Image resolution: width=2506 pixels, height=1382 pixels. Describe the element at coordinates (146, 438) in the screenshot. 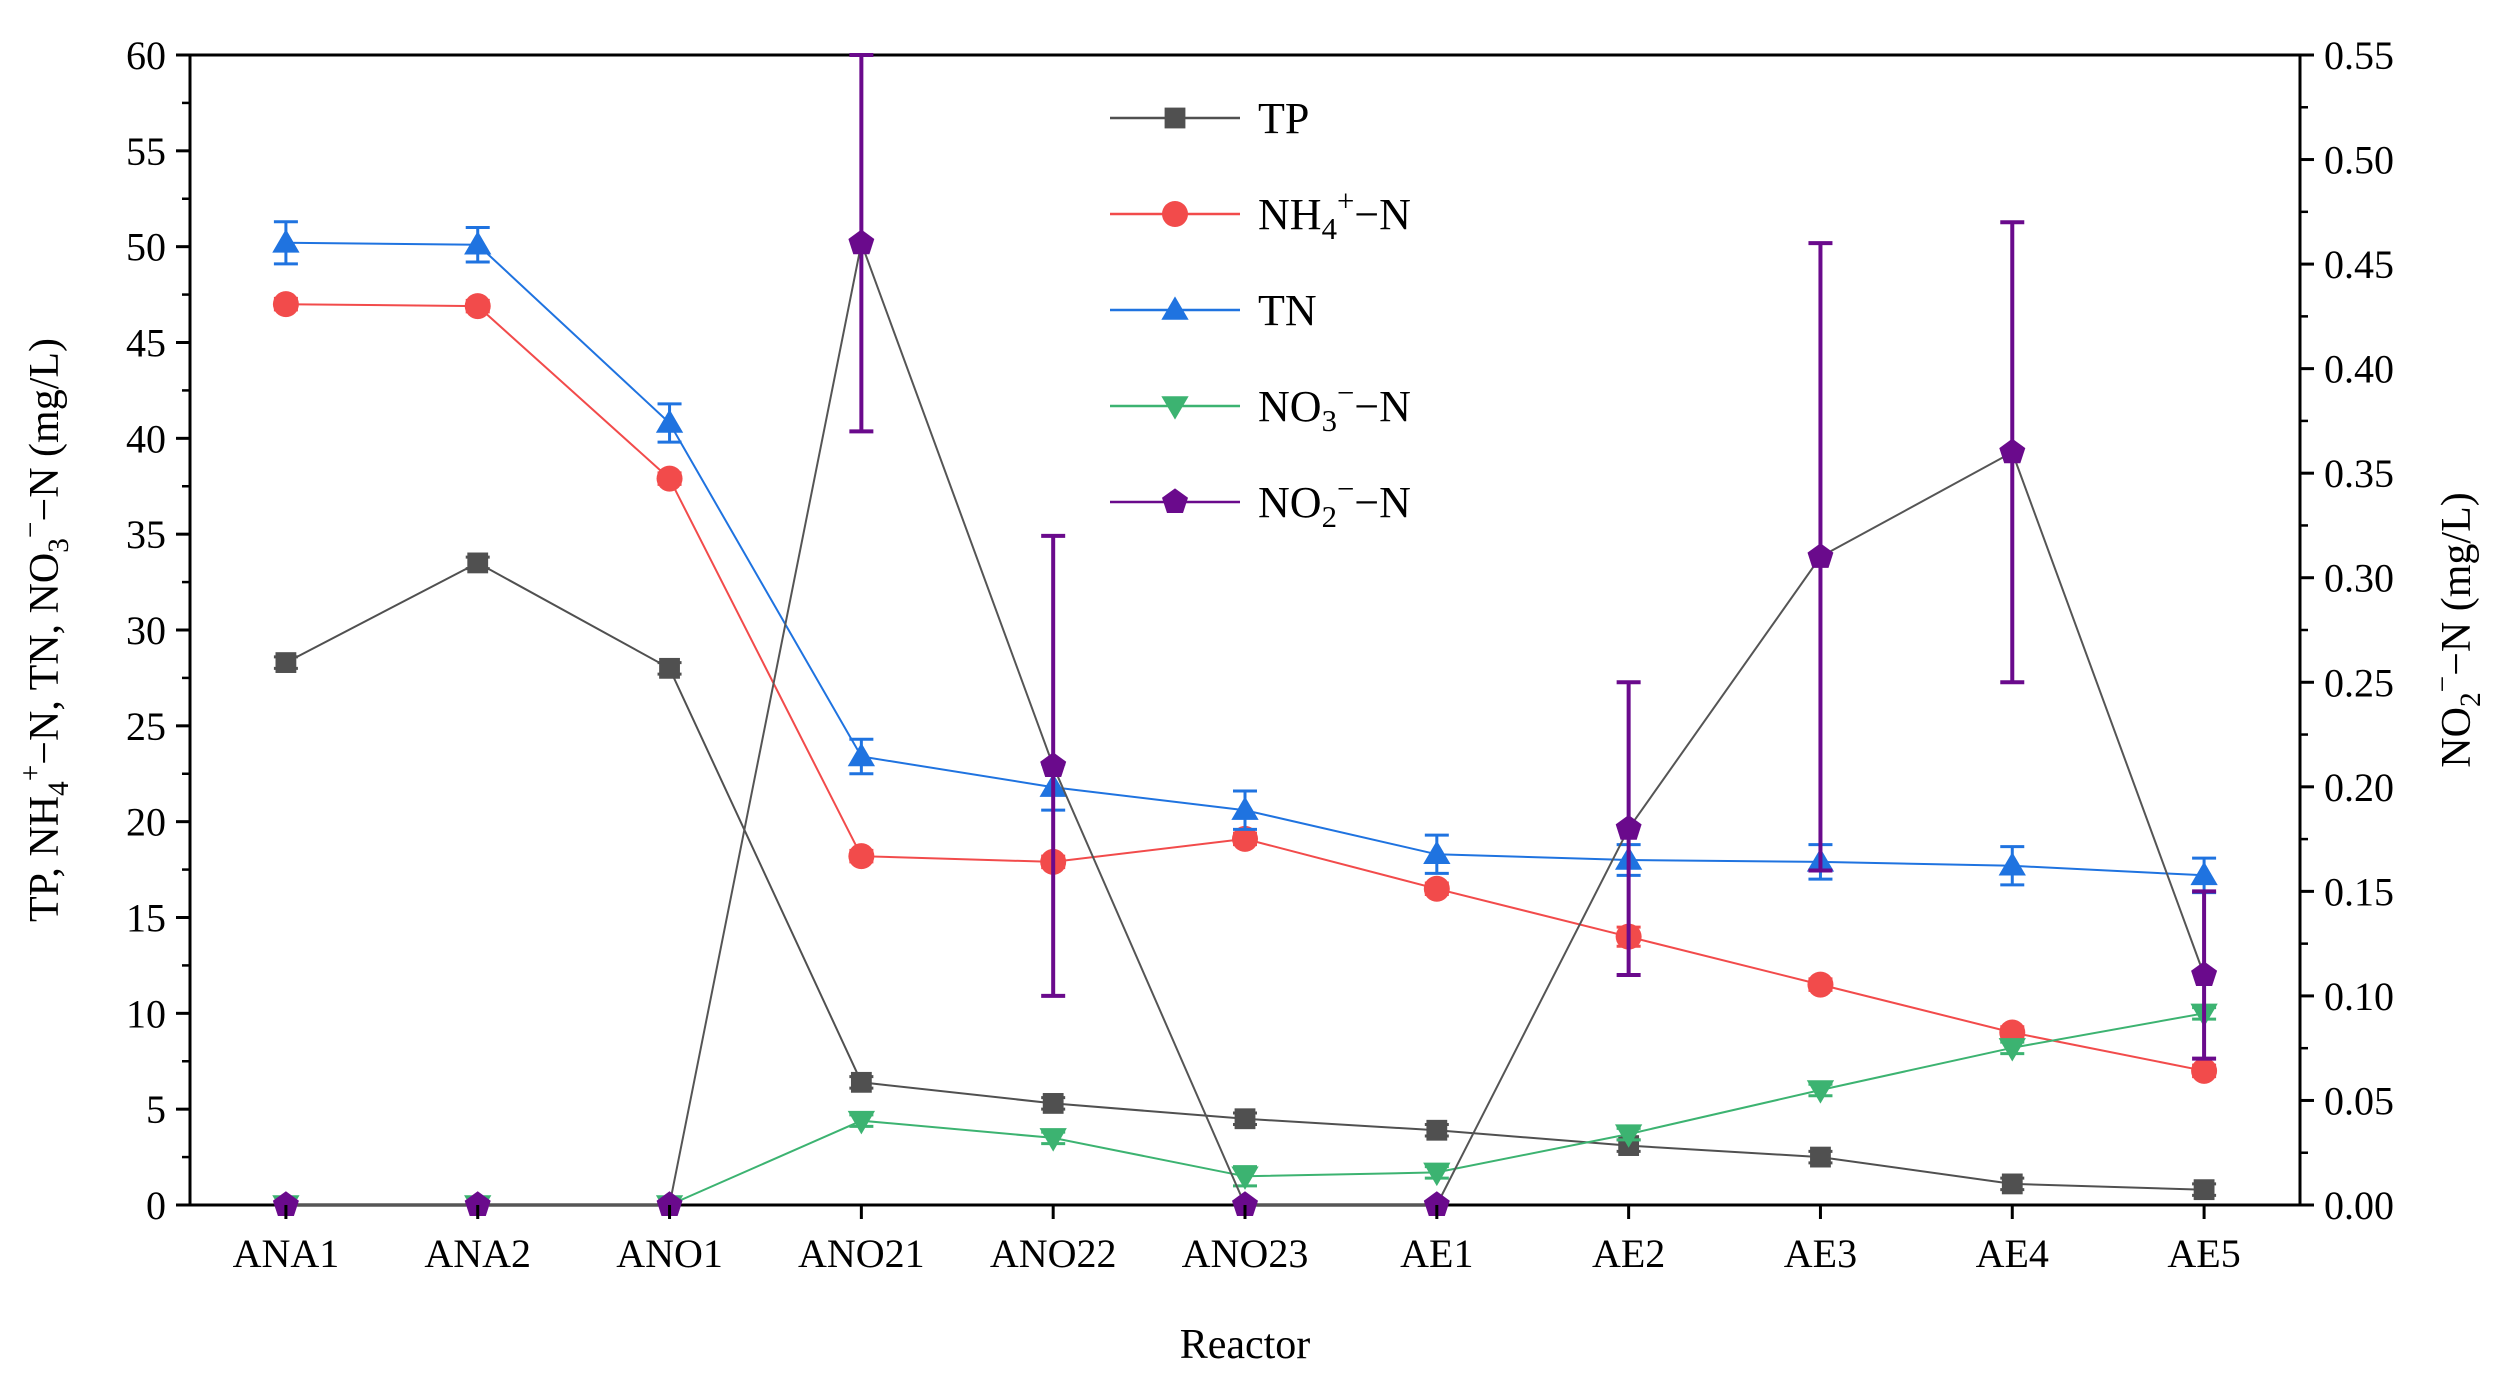

I see `y-tick-label: 40` at that location.